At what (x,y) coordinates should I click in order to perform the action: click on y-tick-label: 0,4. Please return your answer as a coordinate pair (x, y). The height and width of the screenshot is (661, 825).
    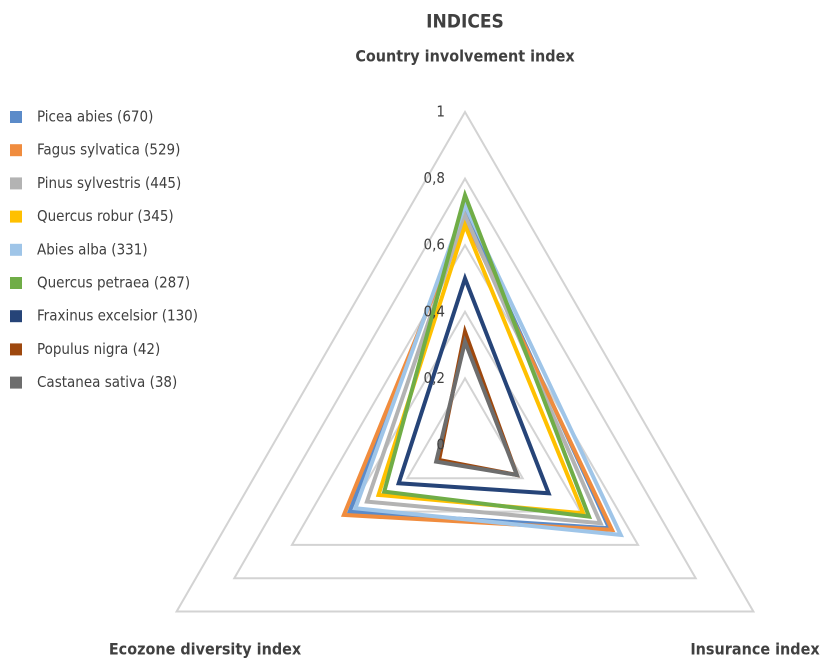
    Looking at the image, I should click on (434, 311).